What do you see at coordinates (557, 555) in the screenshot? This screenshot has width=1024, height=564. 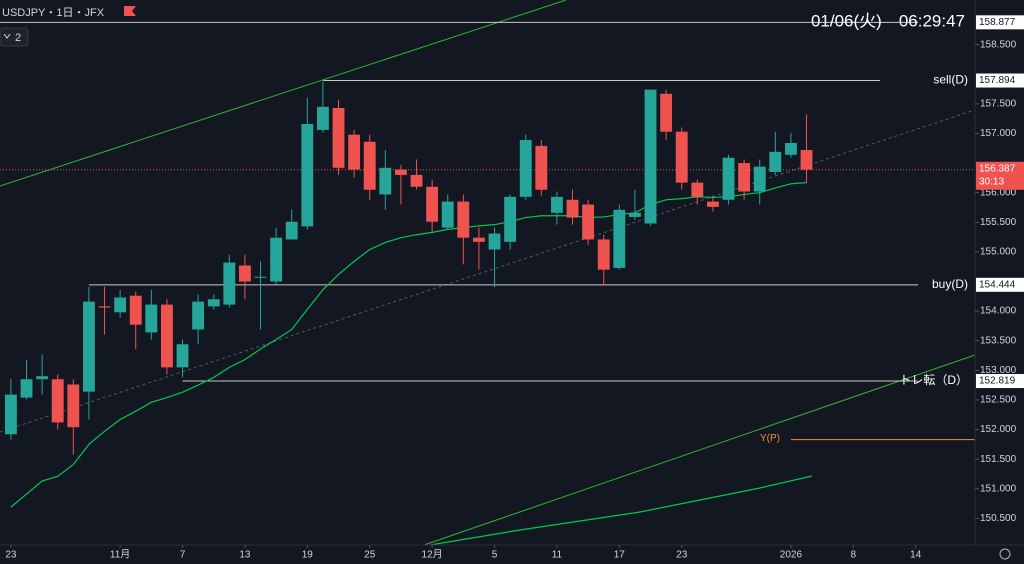 I see `x-tick-label: 11` at bounding box center [557, 555].